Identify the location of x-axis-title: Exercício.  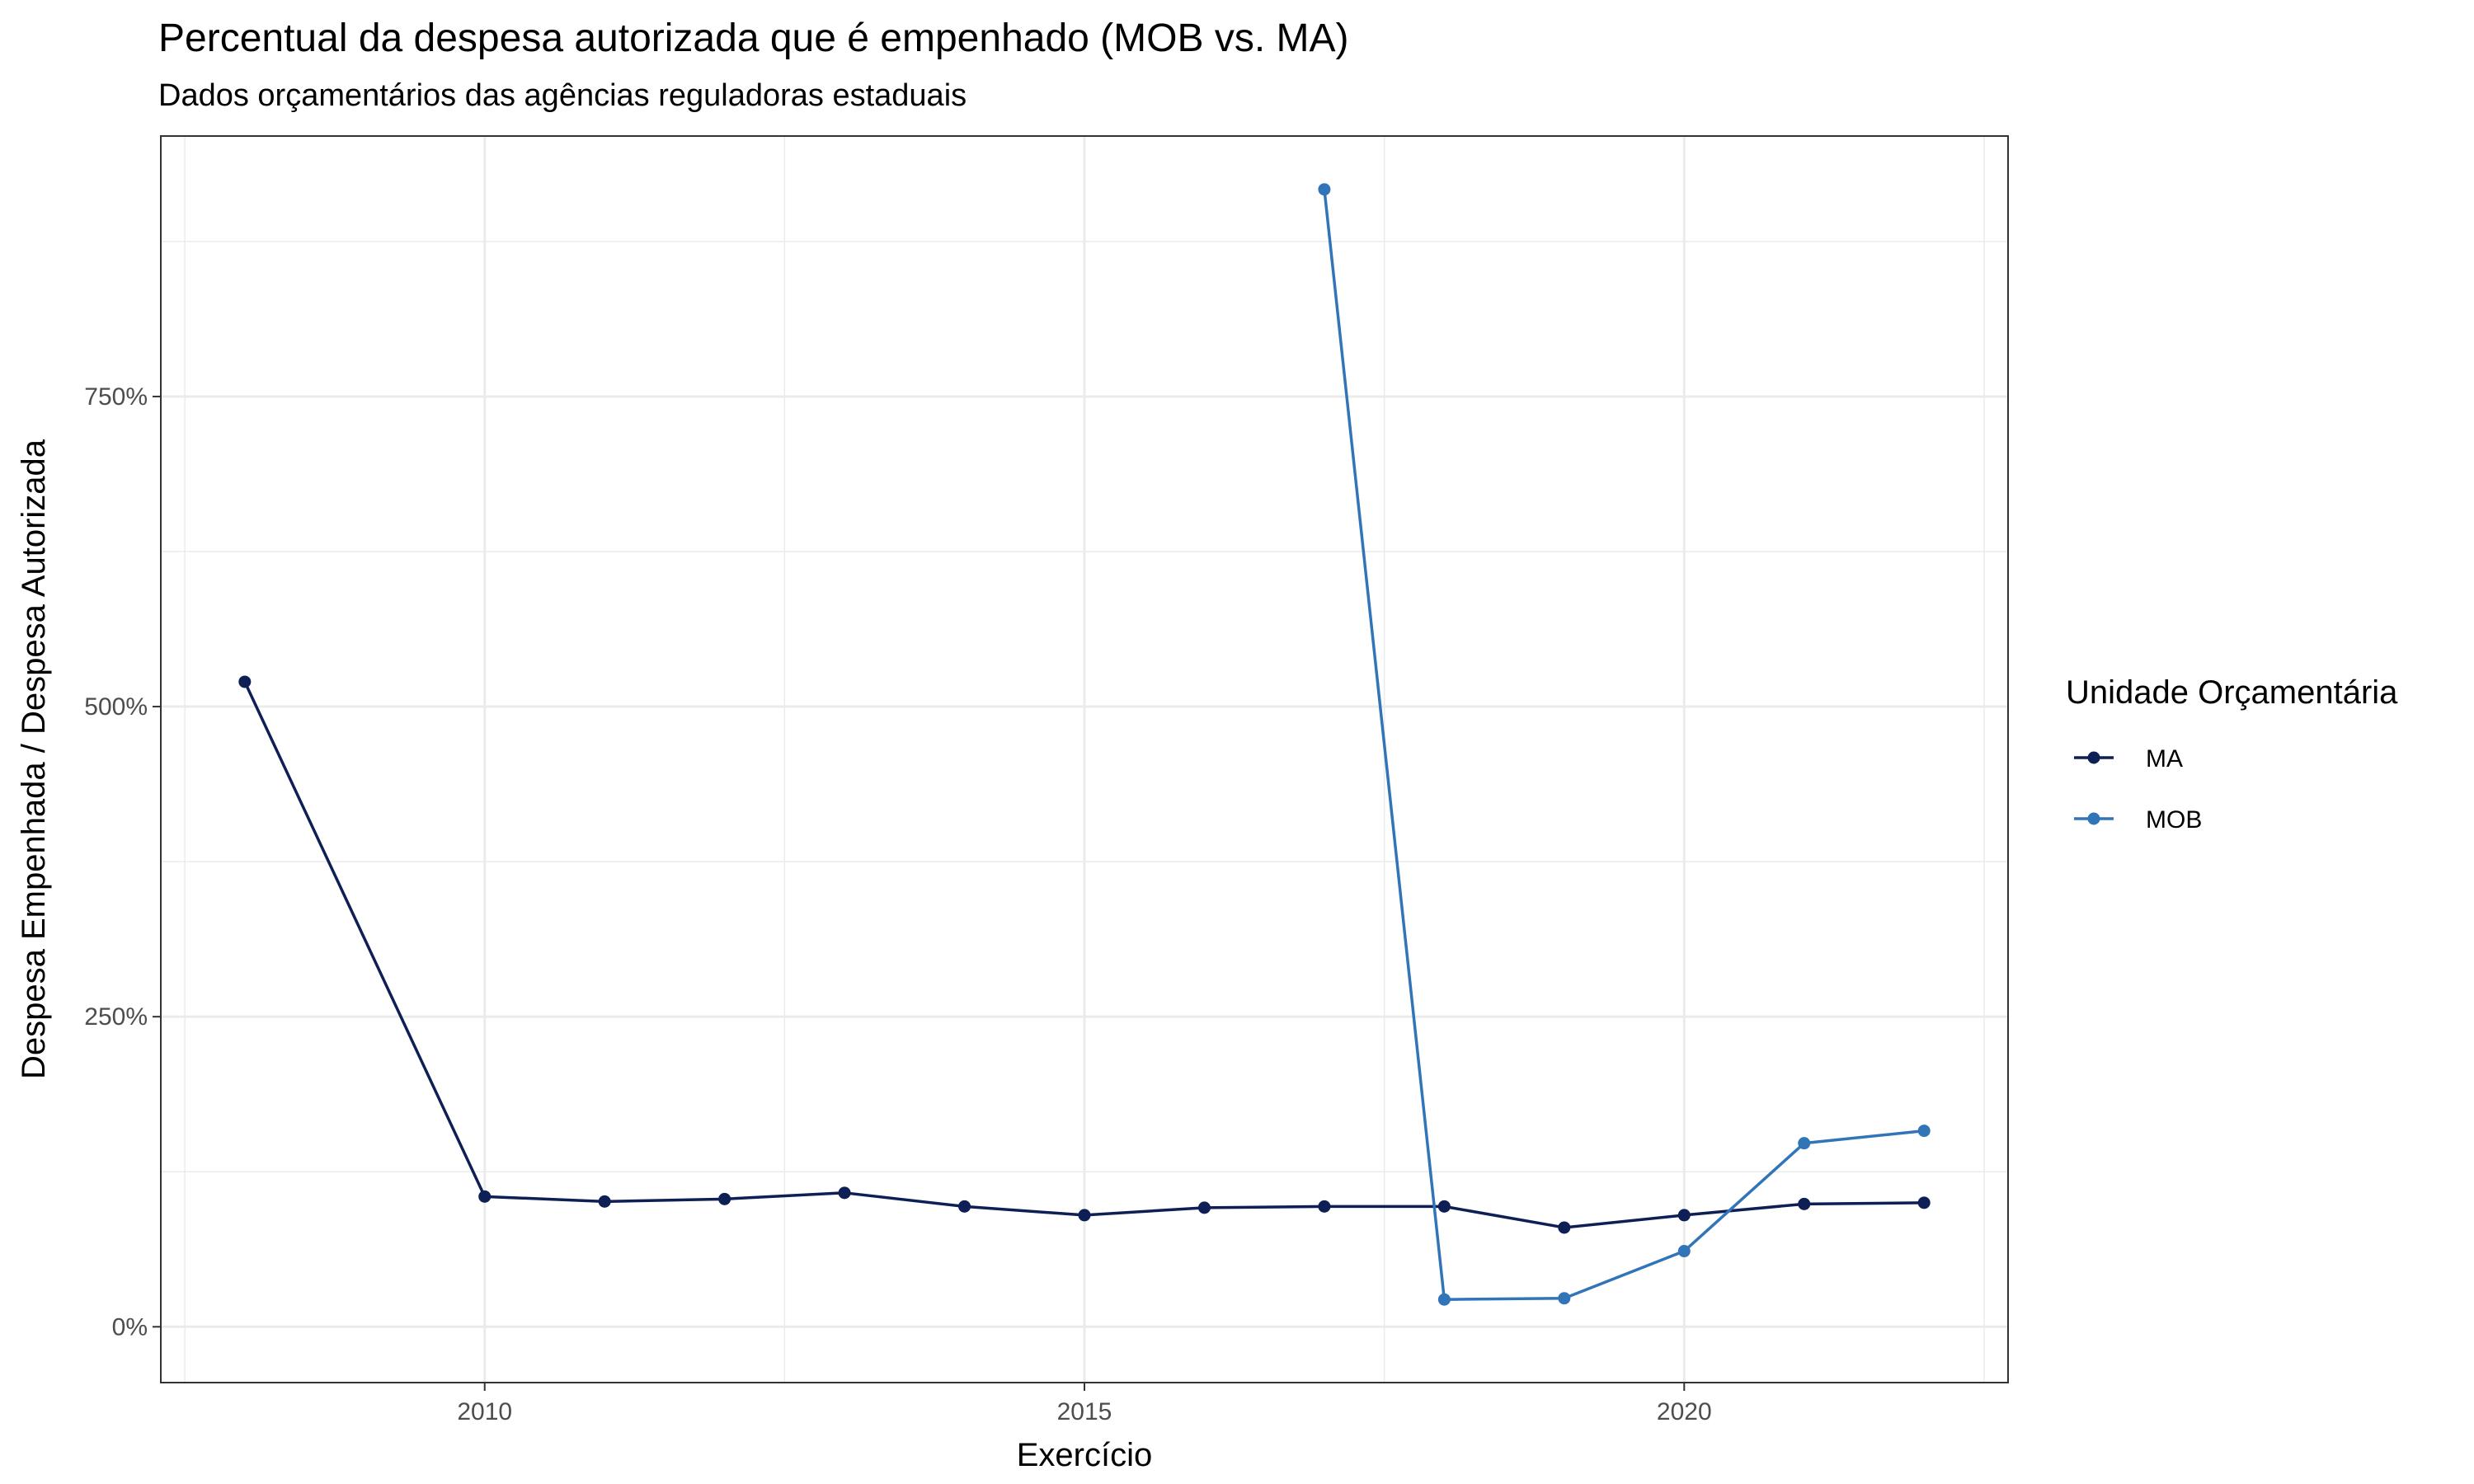
(1085, 1455).